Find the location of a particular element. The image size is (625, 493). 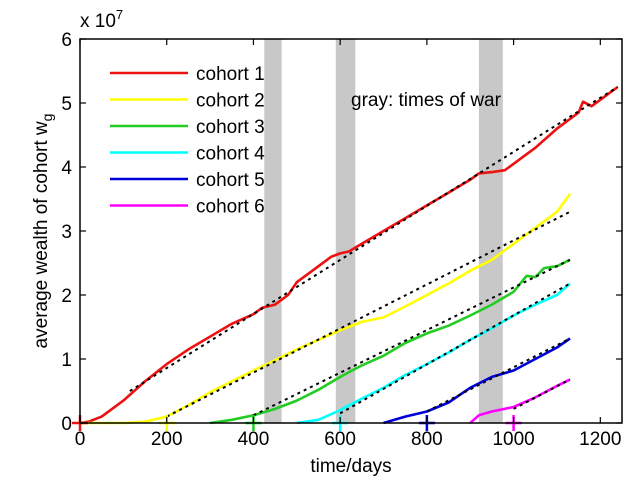

legend-label: cohort 6 is located at coordinates (230, 207).